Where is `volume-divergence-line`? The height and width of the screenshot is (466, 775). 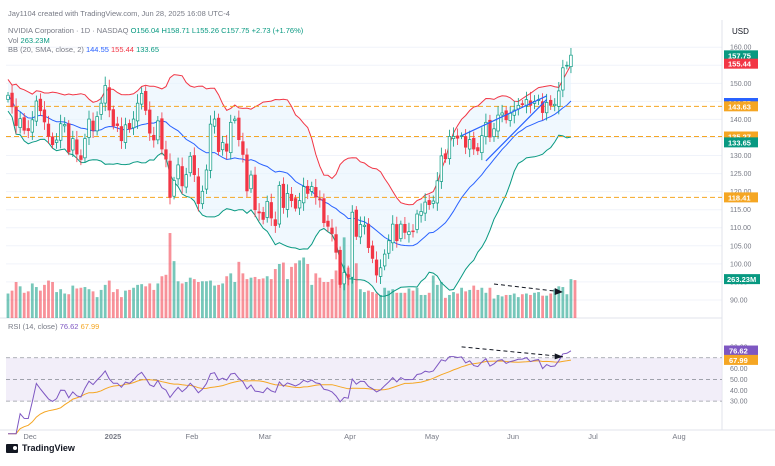 volume-divergence-line is located at coordinates (528, 288).